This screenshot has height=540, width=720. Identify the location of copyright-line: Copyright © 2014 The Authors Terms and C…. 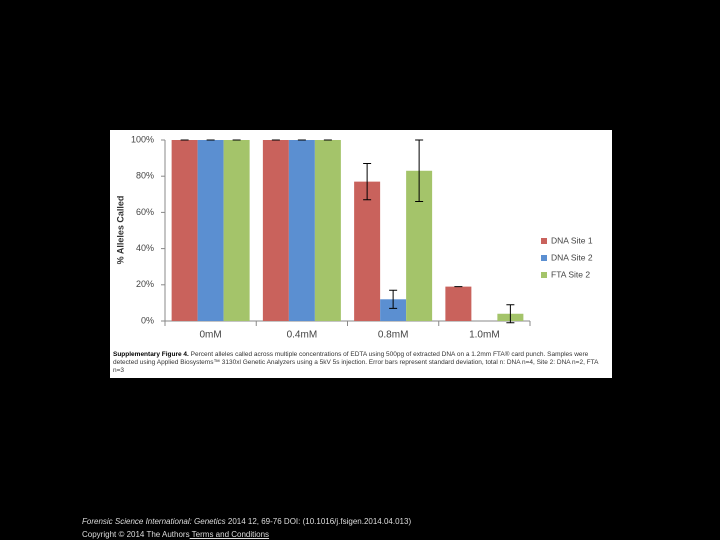
(246, 534).